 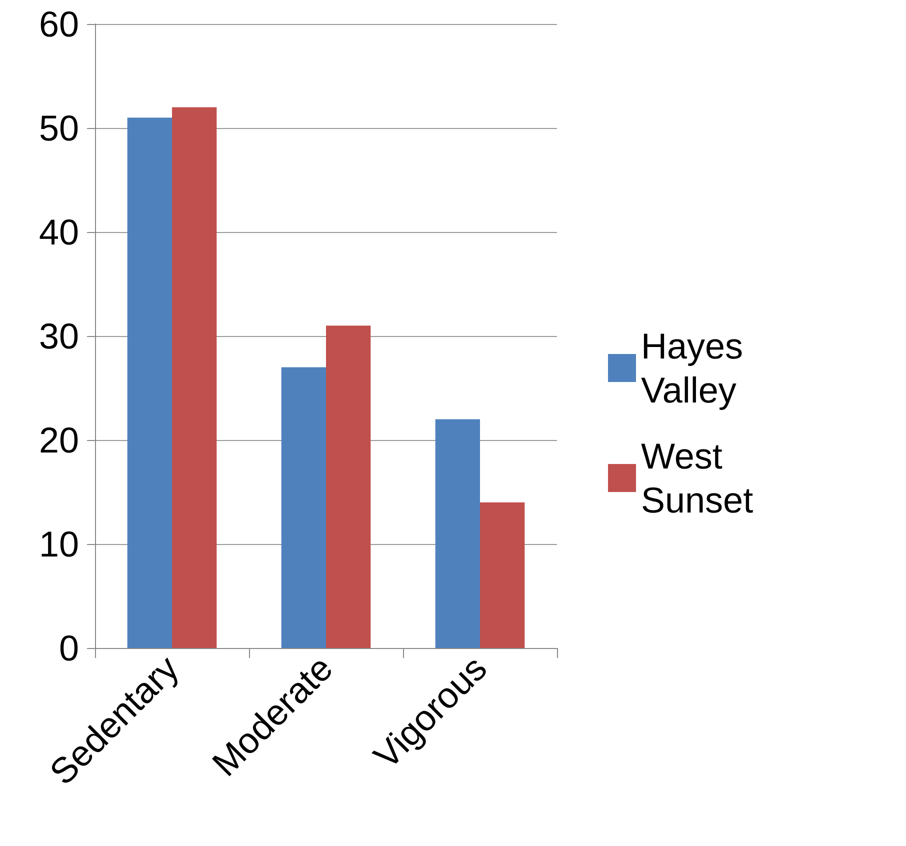 I want to click on y-tick-label: 40, so click(x=58, y=232).